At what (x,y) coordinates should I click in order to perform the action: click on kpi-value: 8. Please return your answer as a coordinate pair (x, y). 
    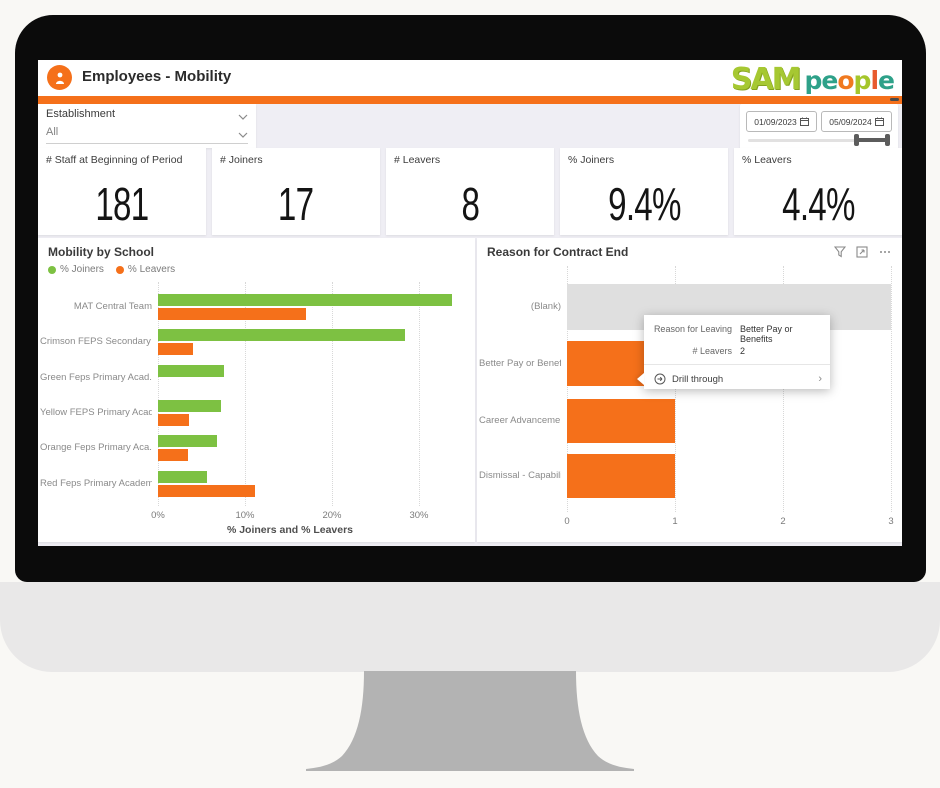
    Looking at the image, I should click on (470, 203).